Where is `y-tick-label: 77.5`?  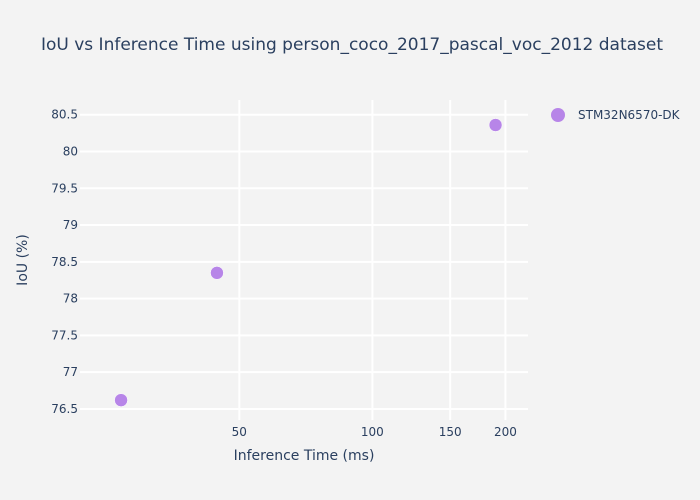
y-tick-label: 77.5 is located at coordinates (64, 335).